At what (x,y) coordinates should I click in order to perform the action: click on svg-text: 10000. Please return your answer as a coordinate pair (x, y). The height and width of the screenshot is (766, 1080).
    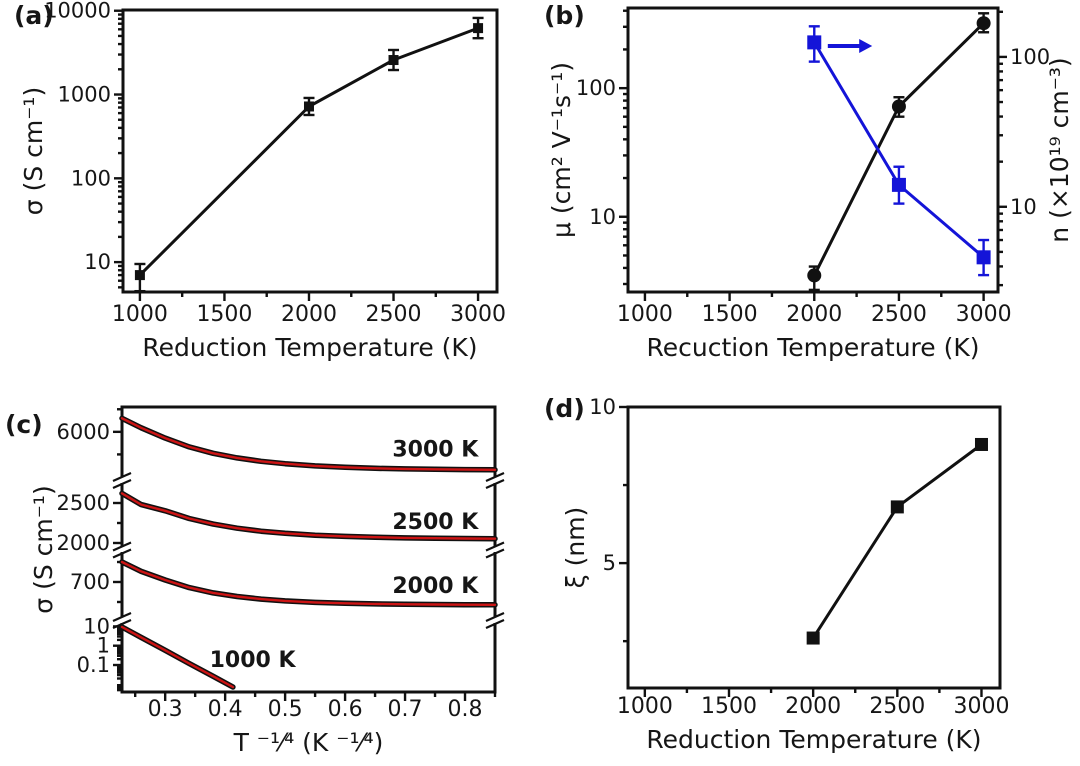
    Looking at the image, I should click on (77, 11).